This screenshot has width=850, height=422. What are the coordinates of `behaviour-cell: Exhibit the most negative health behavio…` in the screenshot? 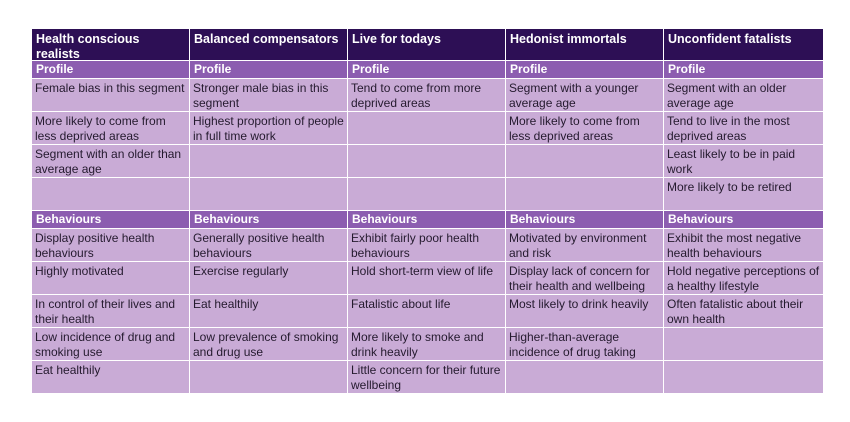 It's located at (743, 245).